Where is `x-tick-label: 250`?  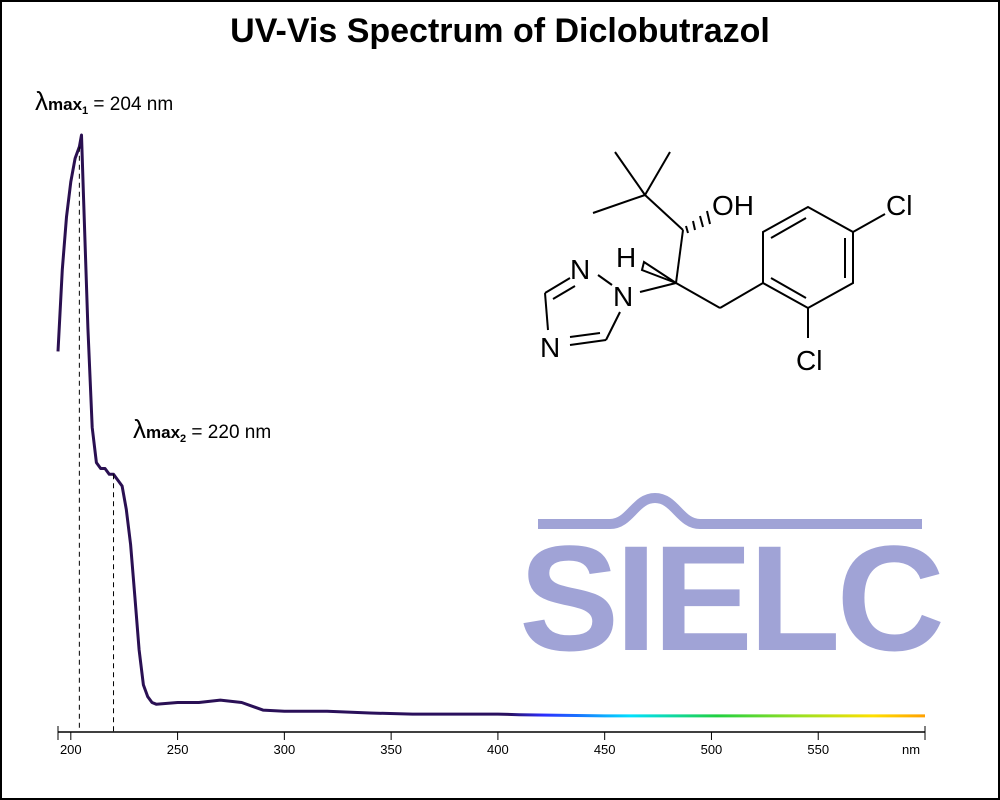 x-tick-label: 250 is located at coordinates (178, 749).